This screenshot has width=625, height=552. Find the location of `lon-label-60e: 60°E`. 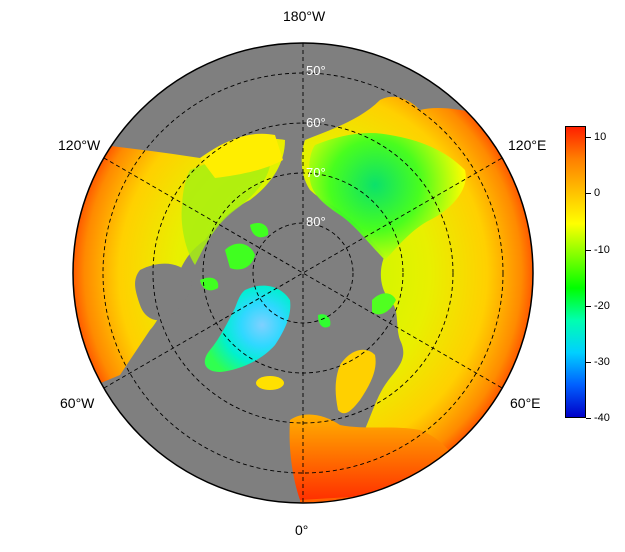

lon-label-60e: 60°E is located at coordinates (525, 403).